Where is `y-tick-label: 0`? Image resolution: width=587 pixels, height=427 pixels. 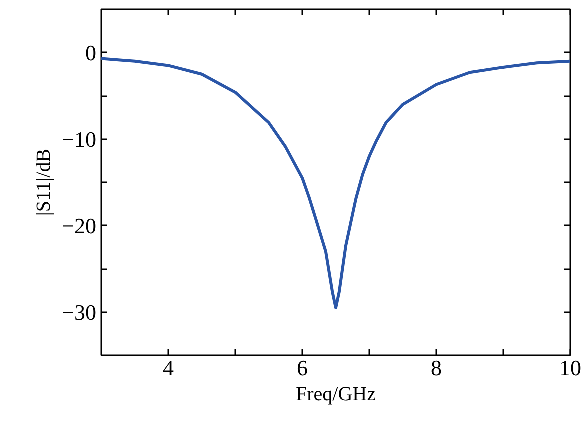
y-tick-label: 0 is located at coordinates (91, 53).